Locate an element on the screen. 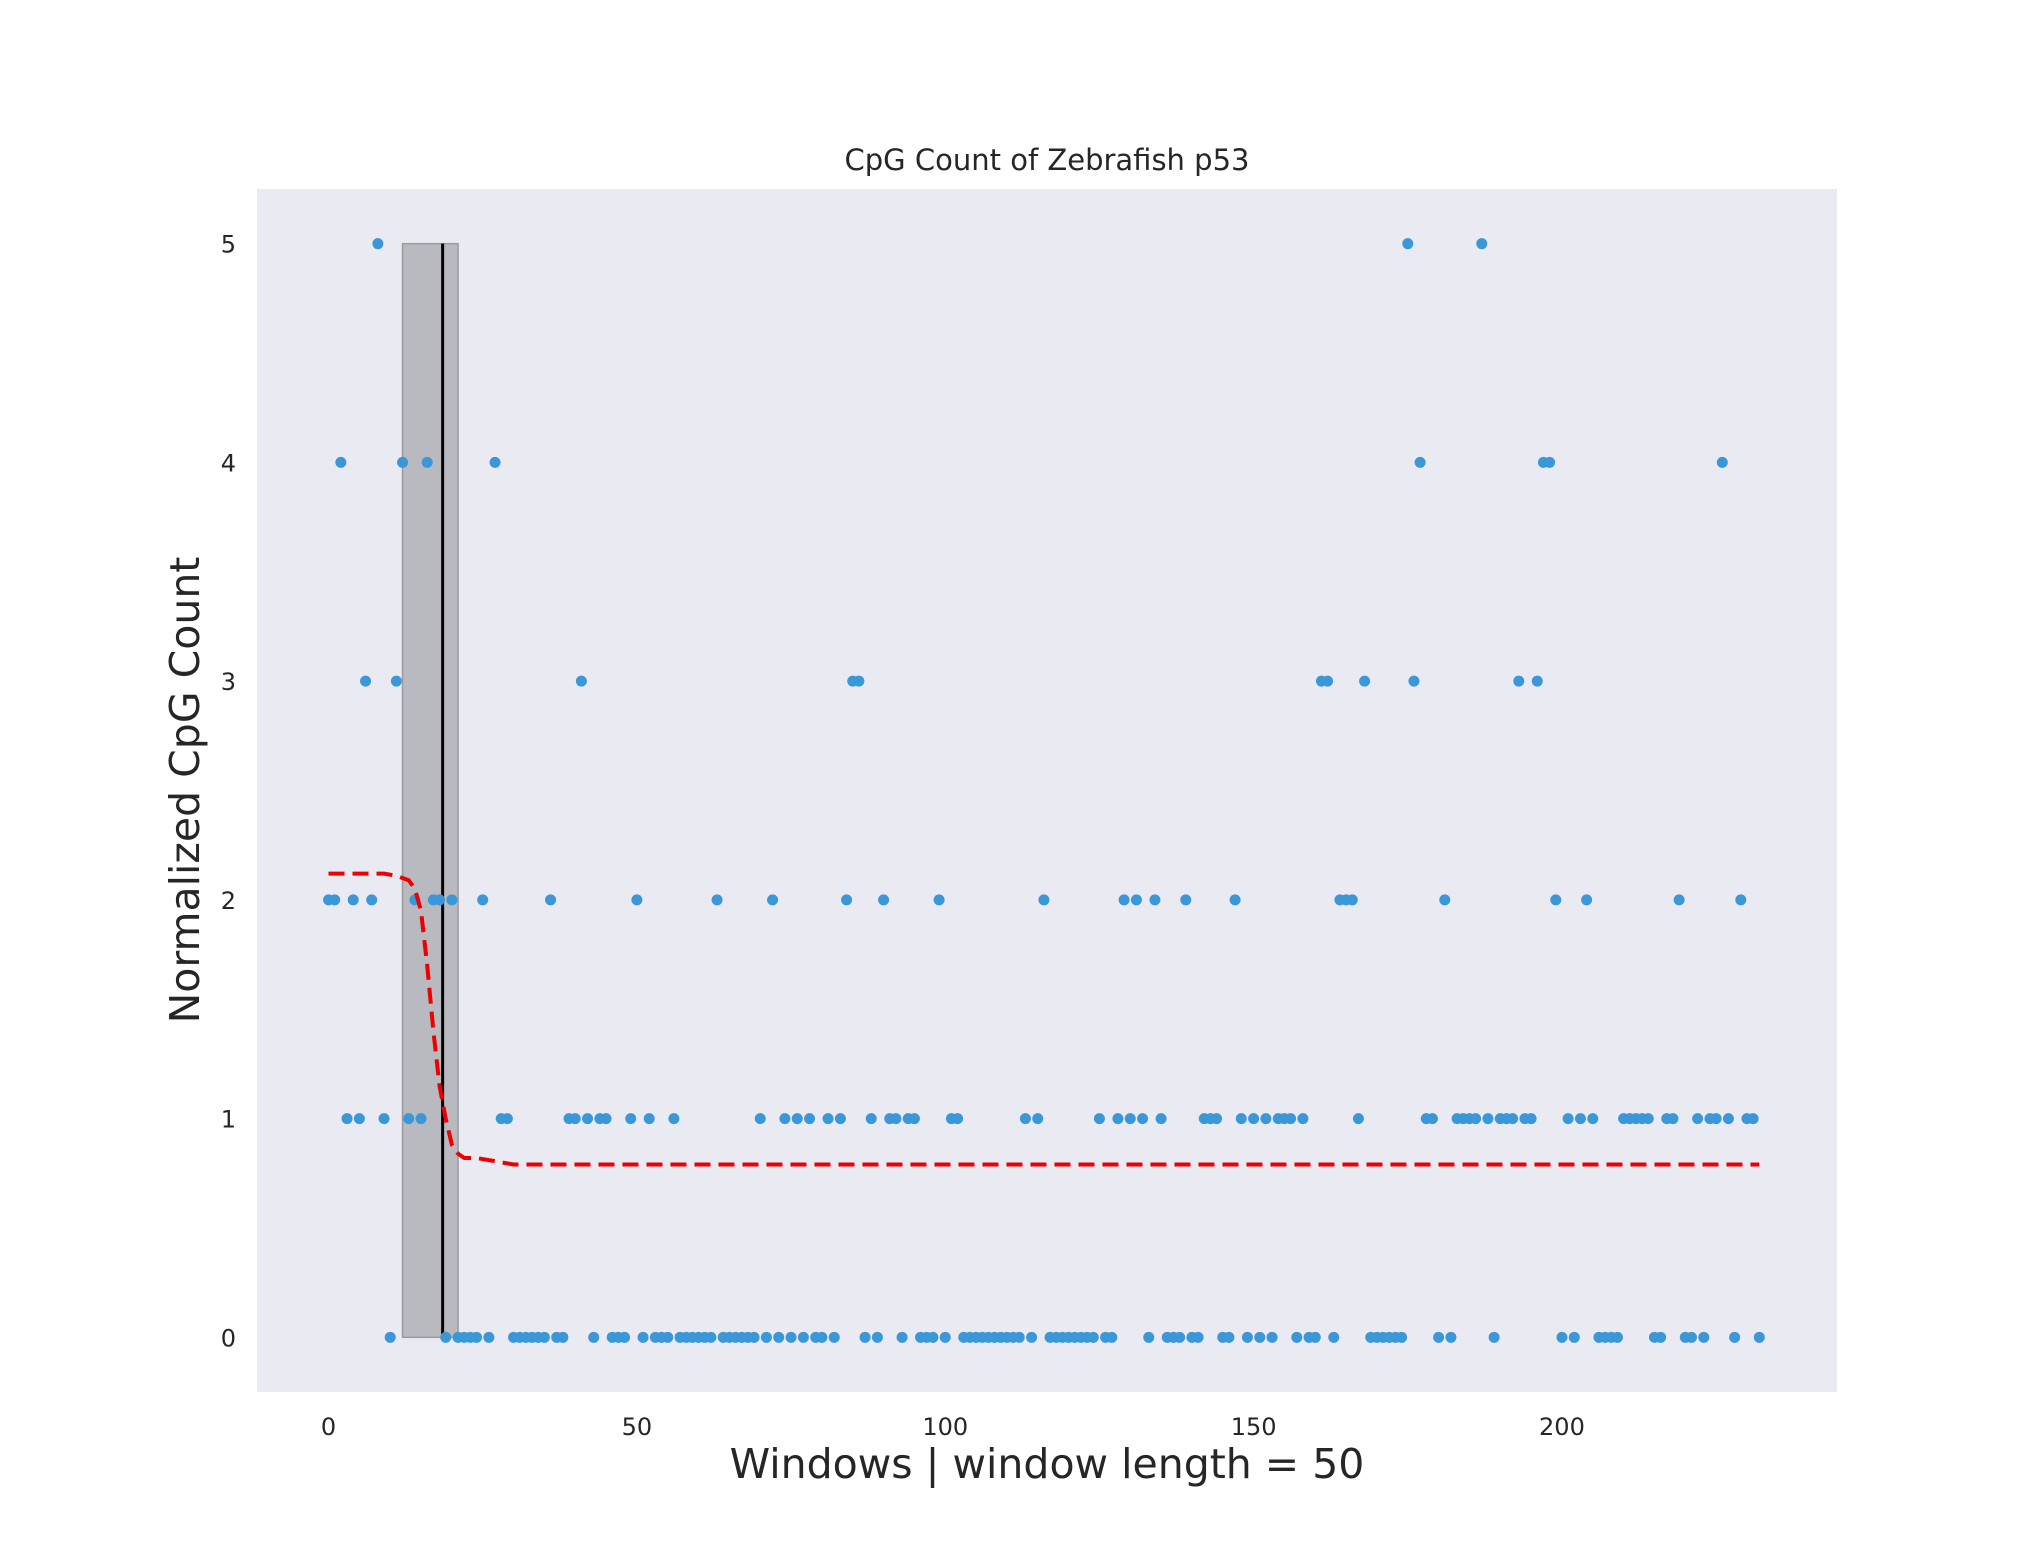  y-tick-labels: 0 1 2 3 4 5 is located at coordinates (228, 792).